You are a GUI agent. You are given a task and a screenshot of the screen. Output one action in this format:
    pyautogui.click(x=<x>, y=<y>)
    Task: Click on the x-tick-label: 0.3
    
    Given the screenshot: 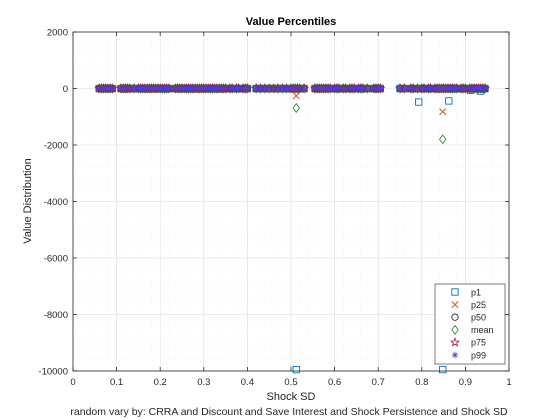 What is the action you would take?
    pyautogui.click(x=203, y=382)
    